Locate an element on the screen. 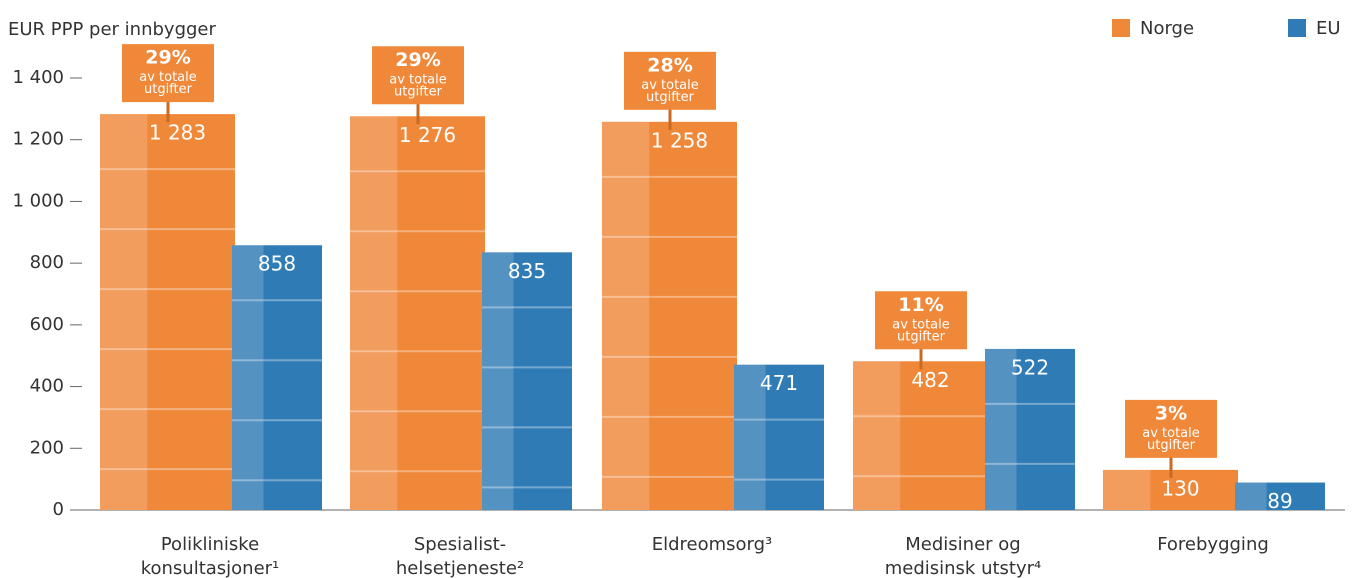 This screenshot has height=578, width=1352. x-tick-label: Eldreomsorg³ is located at coordinates (712, 544).